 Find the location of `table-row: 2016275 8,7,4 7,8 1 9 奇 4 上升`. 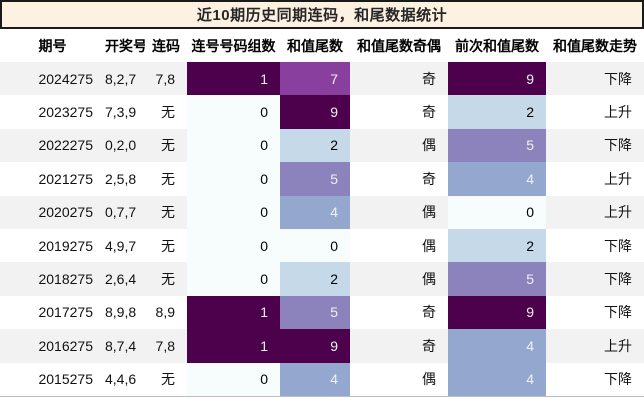

table-row: 2016275 8,7,4 7,8 1 9 奇 4 上升 is located at coordinates (322, 346).